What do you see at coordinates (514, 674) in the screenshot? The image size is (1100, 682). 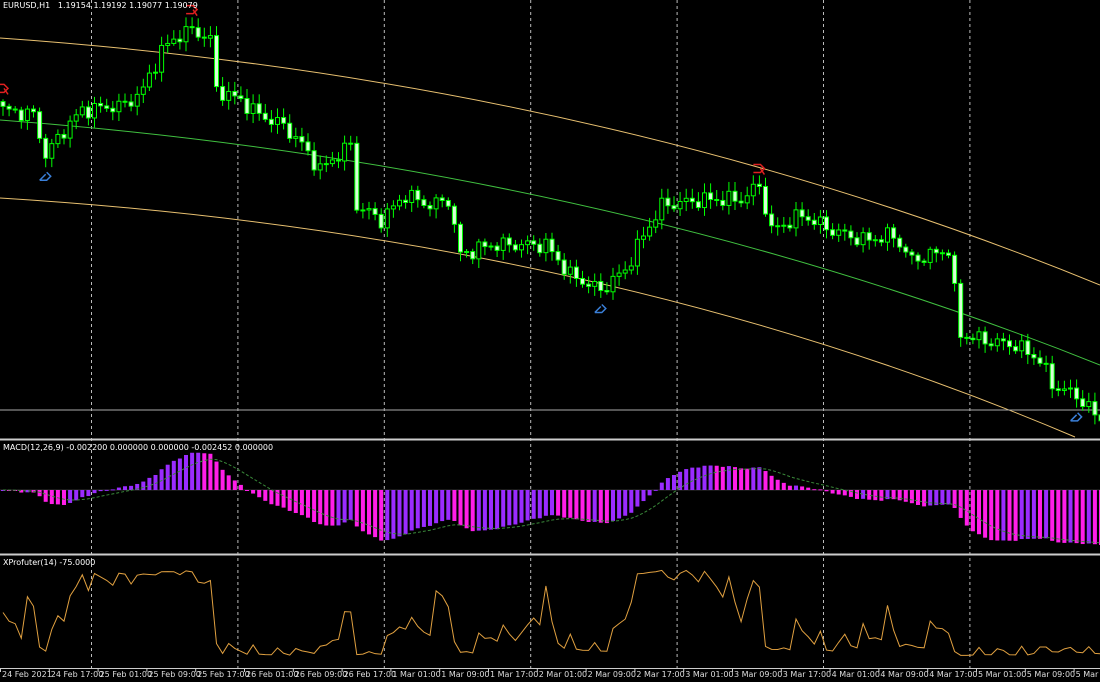 I see `time-tick-label: 1 Mar 17:00` at bounding box center [514, 674].